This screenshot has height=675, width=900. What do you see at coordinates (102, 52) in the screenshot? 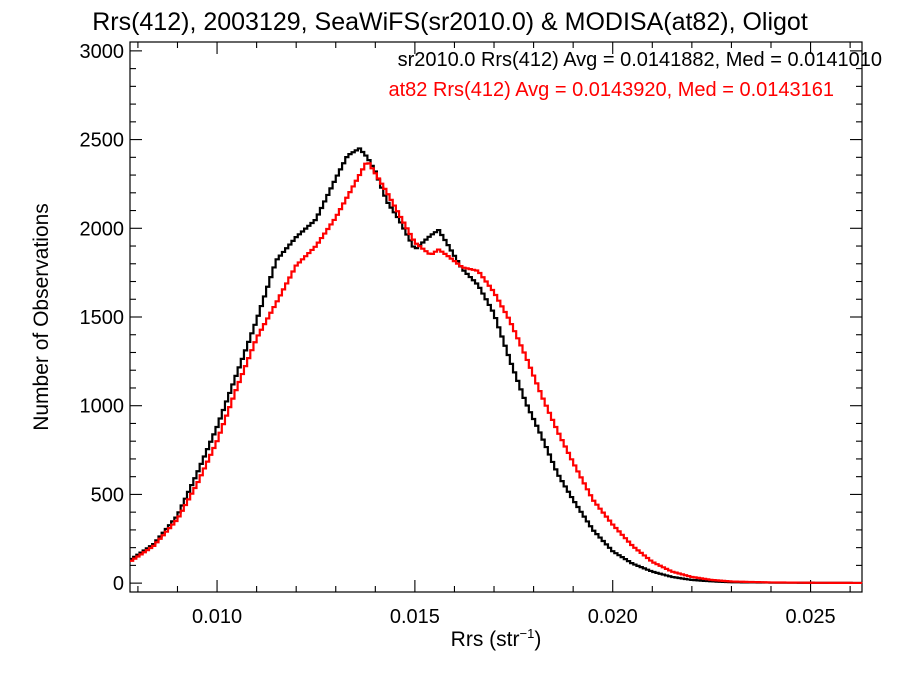
I see `y-tick-label: 3000` at bounding box center [102, 52].